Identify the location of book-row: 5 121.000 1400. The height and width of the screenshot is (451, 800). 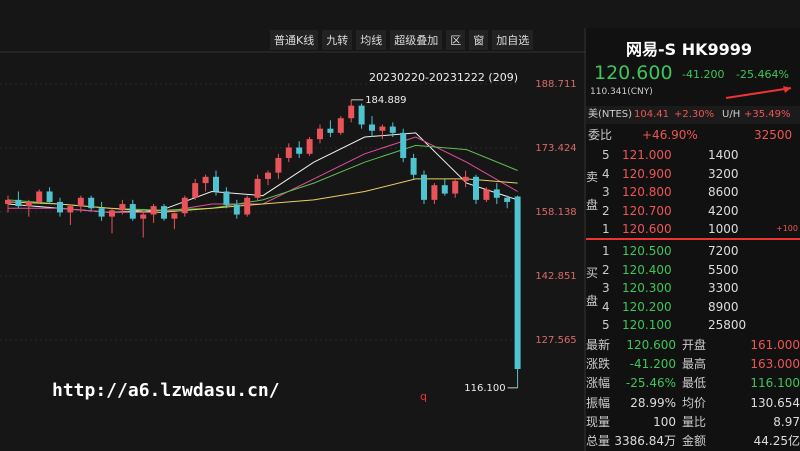
(693, 155).